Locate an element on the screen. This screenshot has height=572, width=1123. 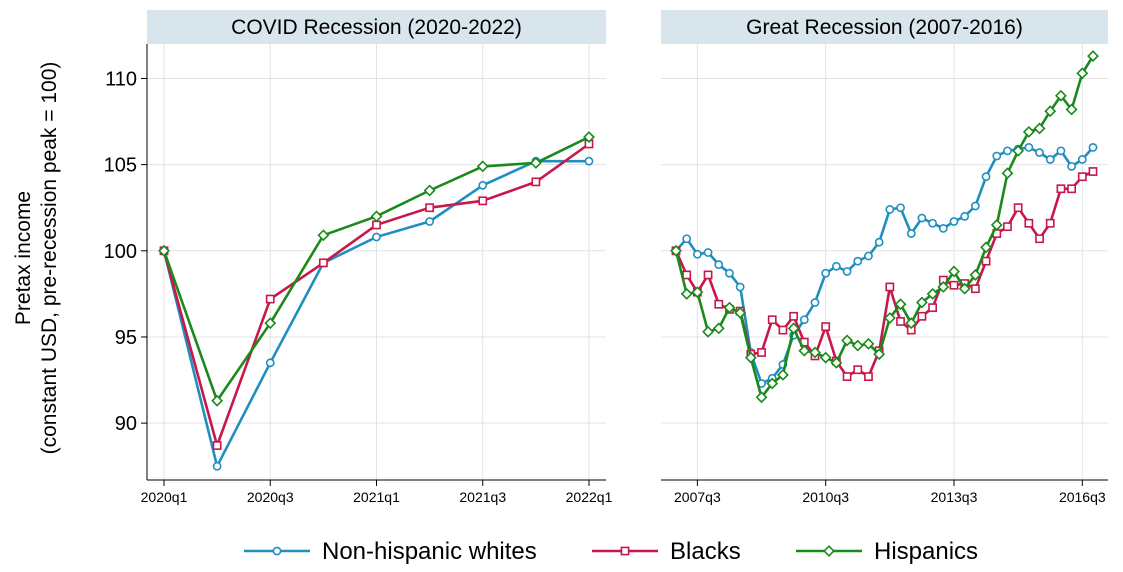
x-tick-label: 2010q3 is located at coordinates (825, 497).